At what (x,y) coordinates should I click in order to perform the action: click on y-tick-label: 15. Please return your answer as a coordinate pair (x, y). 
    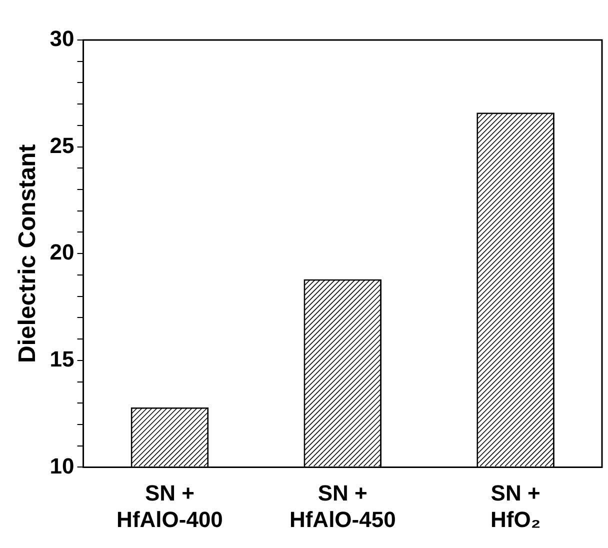
    Looking at the image, I should click on (62, 359).